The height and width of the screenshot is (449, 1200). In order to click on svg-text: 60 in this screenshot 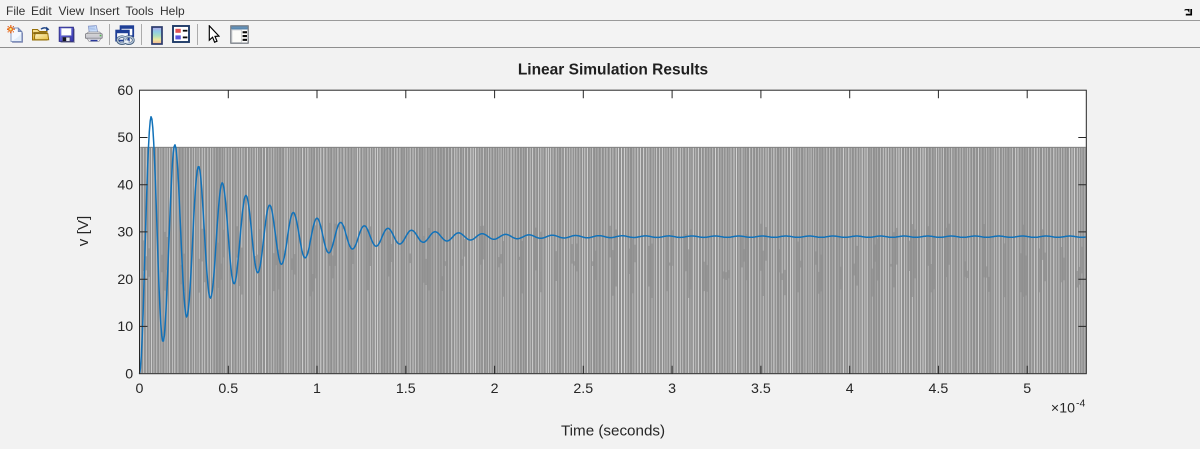, I will do `click(125, 91)`.